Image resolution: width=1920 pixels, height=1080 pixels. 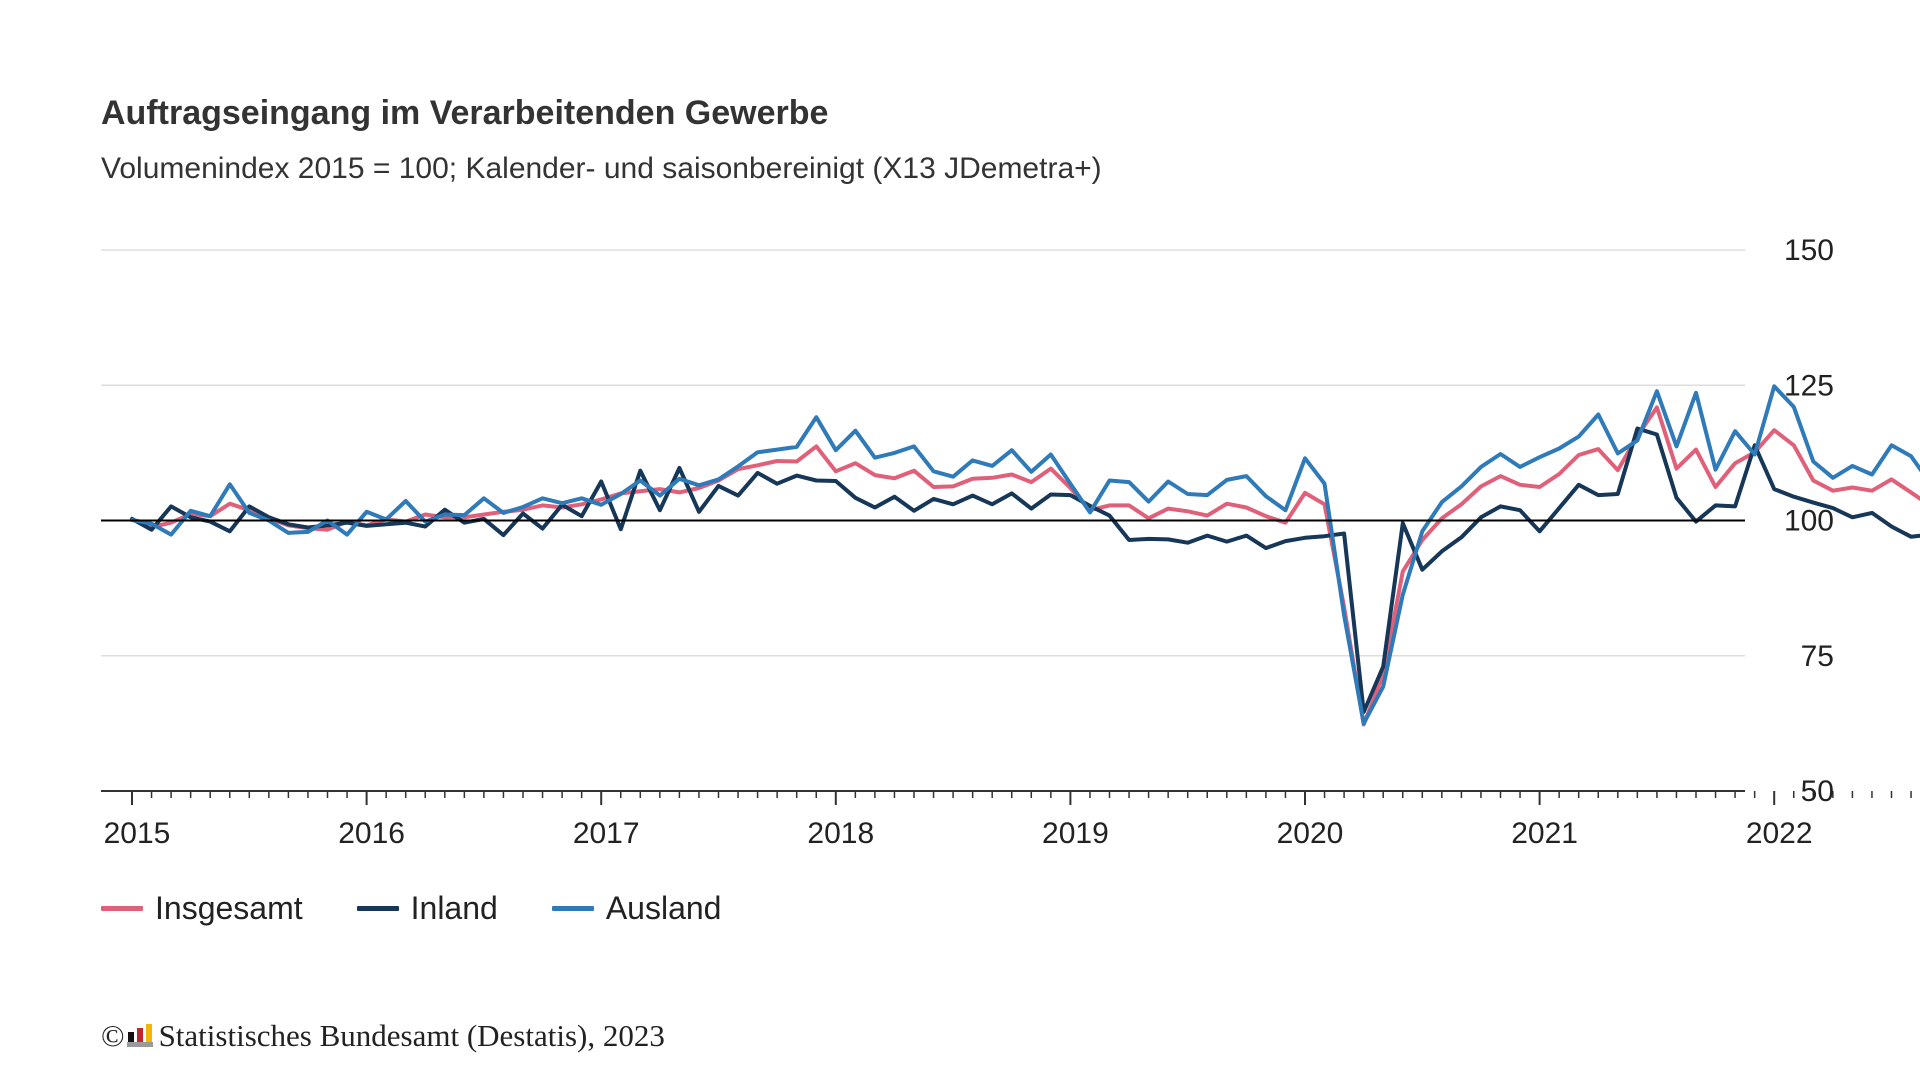 I want to click on y-axis: 50 75 100 125 150, so click(x=1809, y=521).